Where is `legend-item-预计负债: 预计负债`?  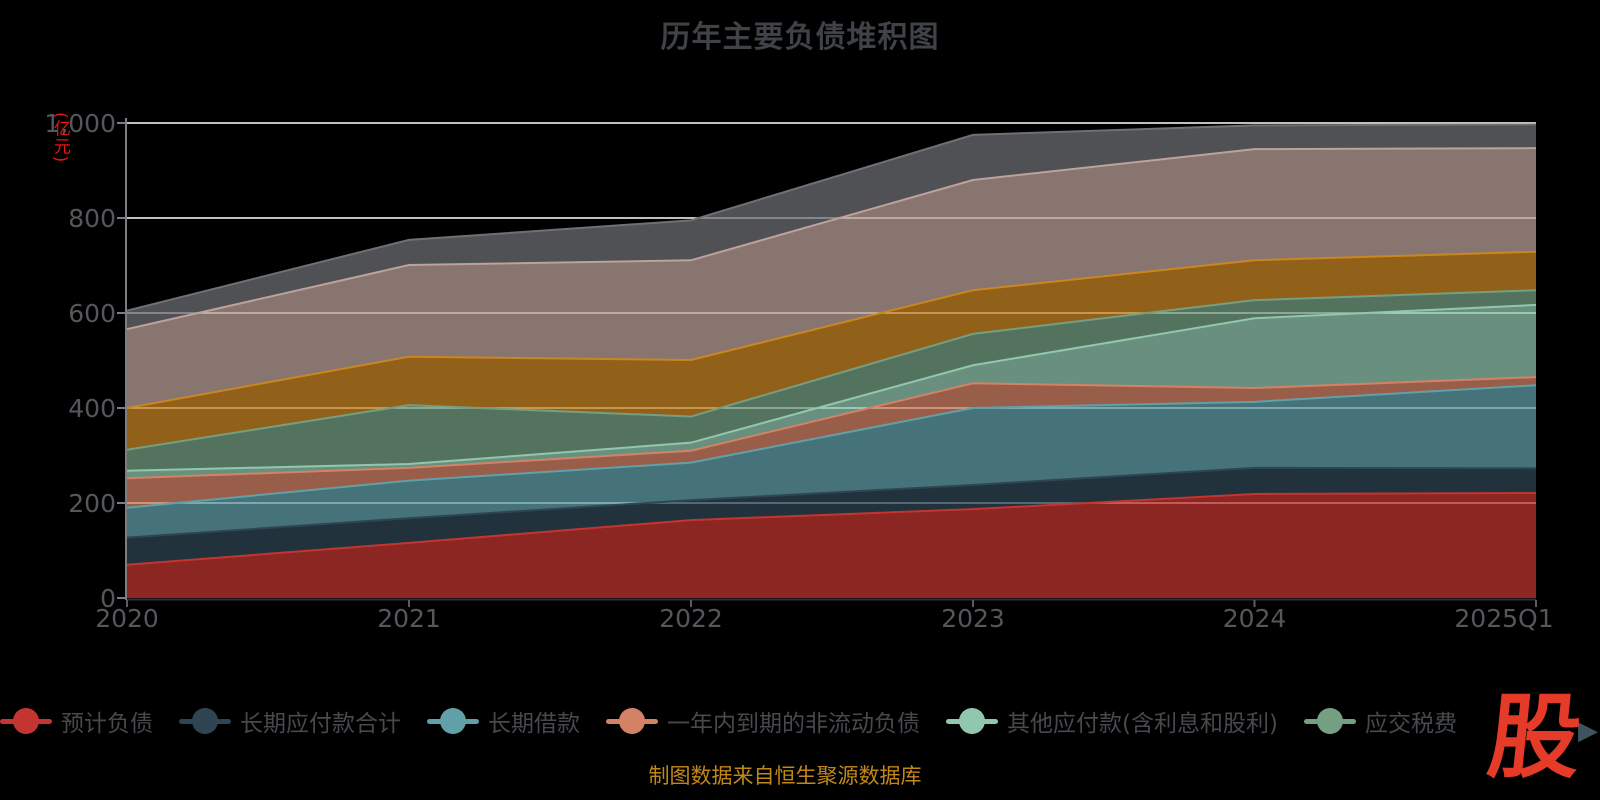
legend-item-预计负债: 预计负债 is located at coordinates (76, 721).